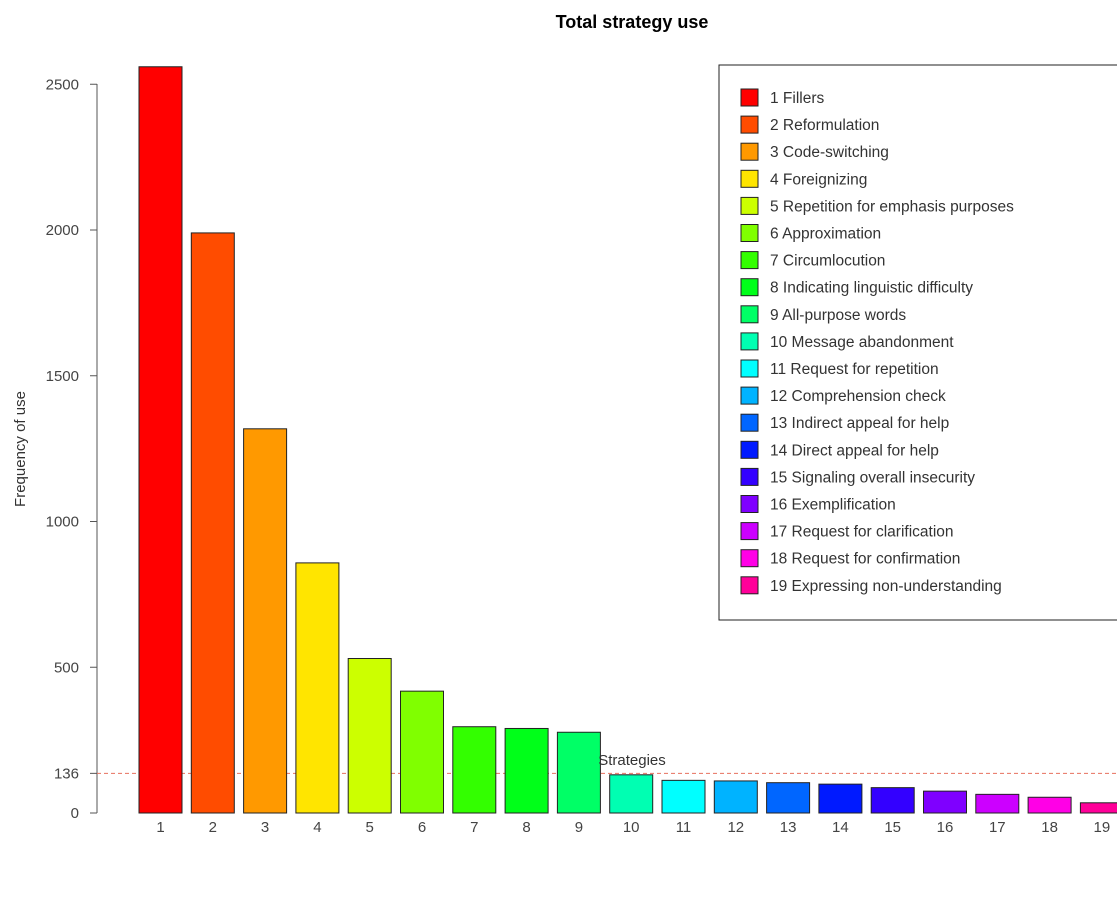  Describe the element at coordinates (422, 827) in the screenshot. I see `x-tick-label: 6` at that location.